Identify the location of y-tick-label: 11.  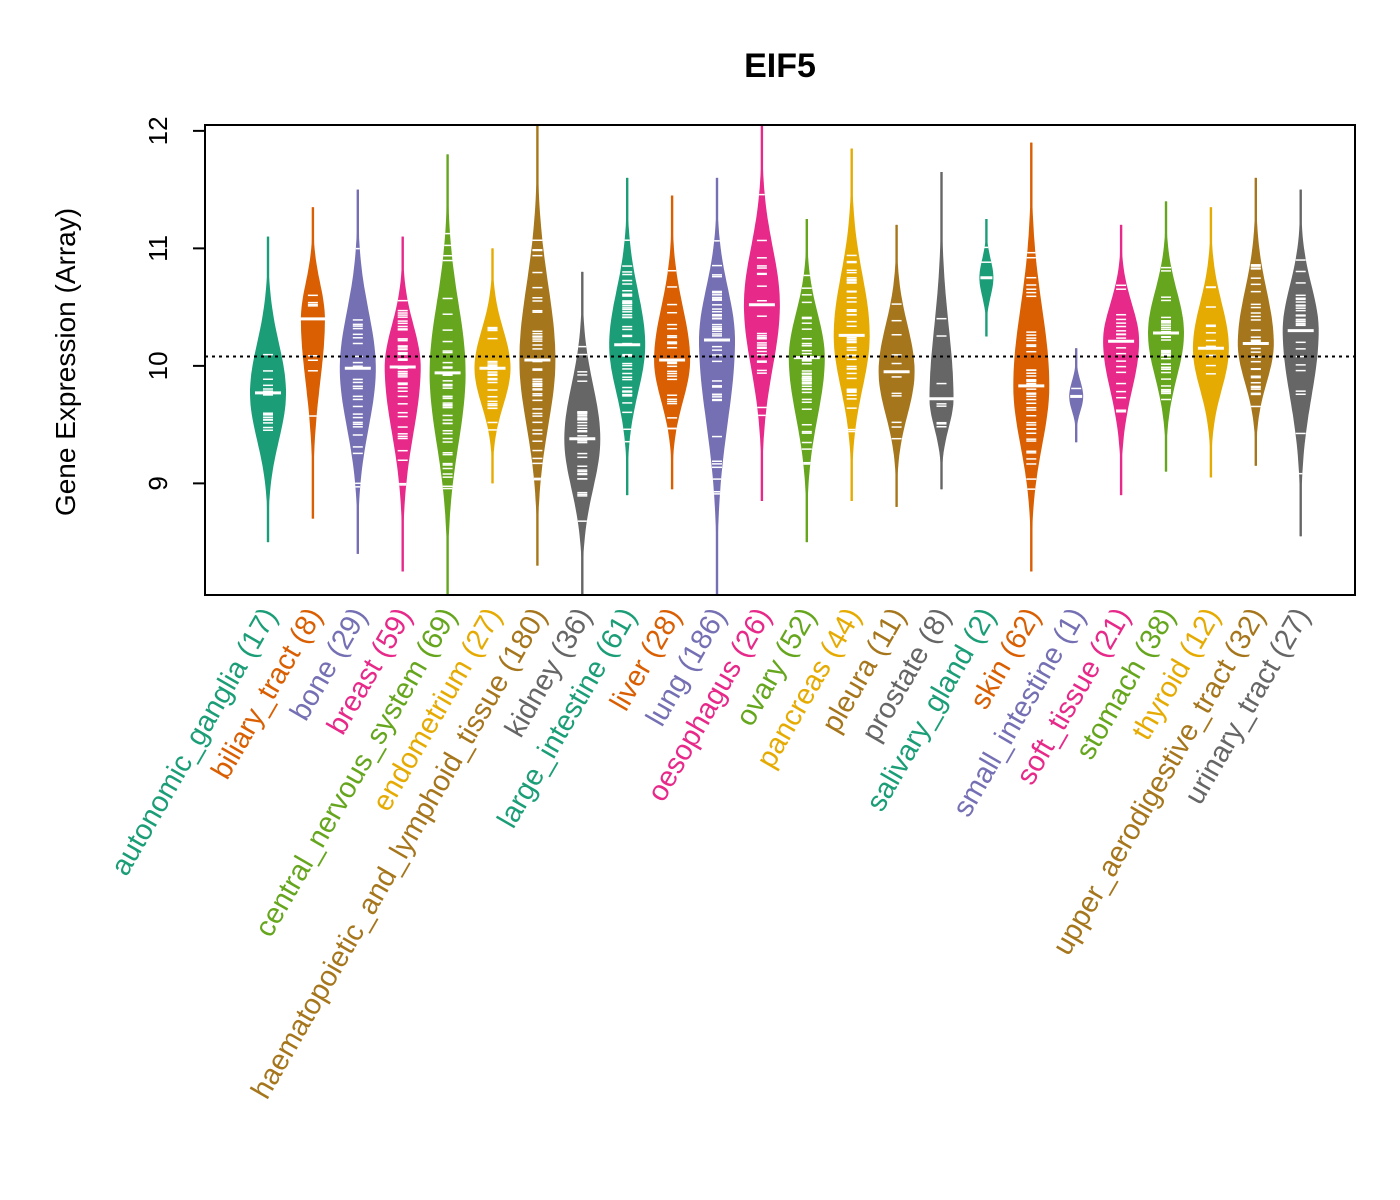
(158, 248).